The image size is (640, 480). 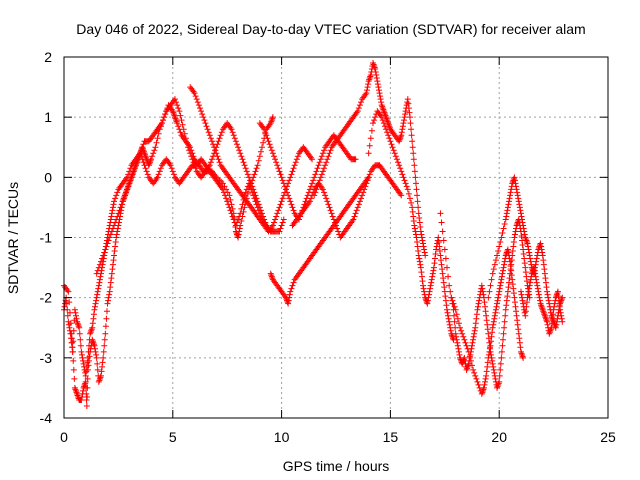 I want to click on y-tick-label: 2, so click(x=48, y=57).